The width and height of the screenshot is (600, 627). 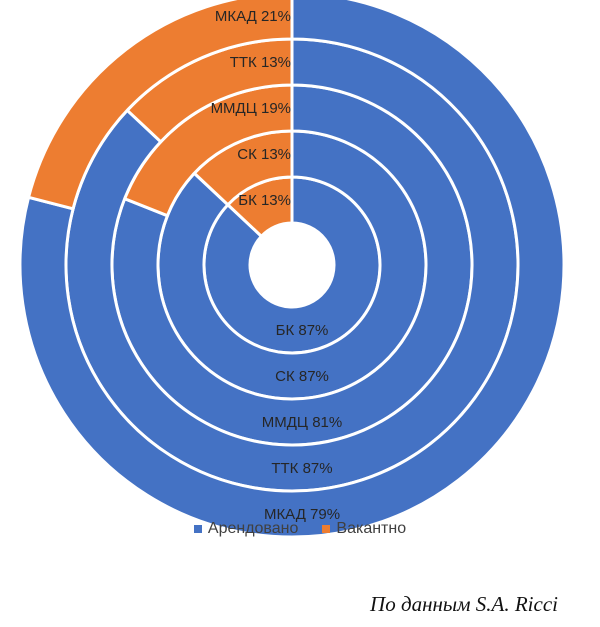 What do you see at coordinates (371, 528) in the screenshot?
I see `legend-label-vacant: Вакантно` at bounding box center [371, 528].